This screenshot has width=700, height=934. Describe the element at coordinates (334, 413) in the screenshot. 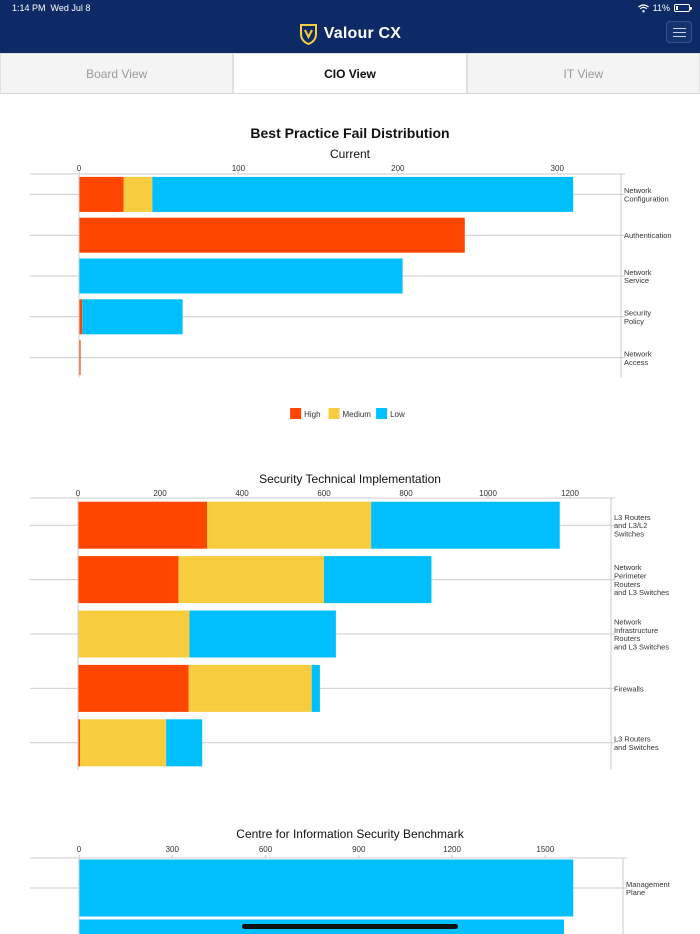

I see `legend-swatch-medium` at that location.